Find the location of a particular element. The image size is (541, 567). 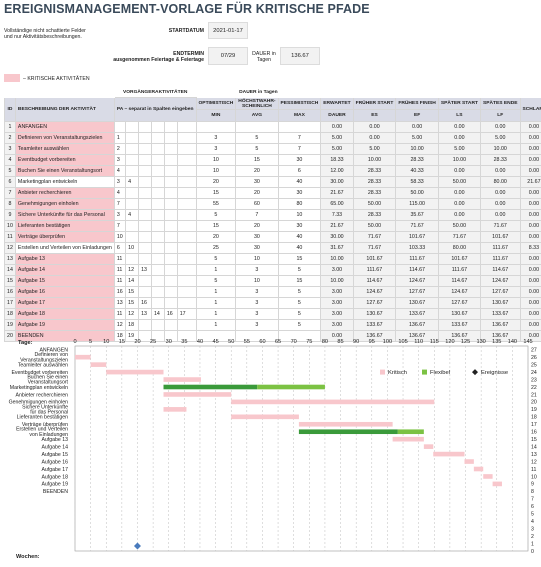

duration-min-input is located at coordinates (216, 127).